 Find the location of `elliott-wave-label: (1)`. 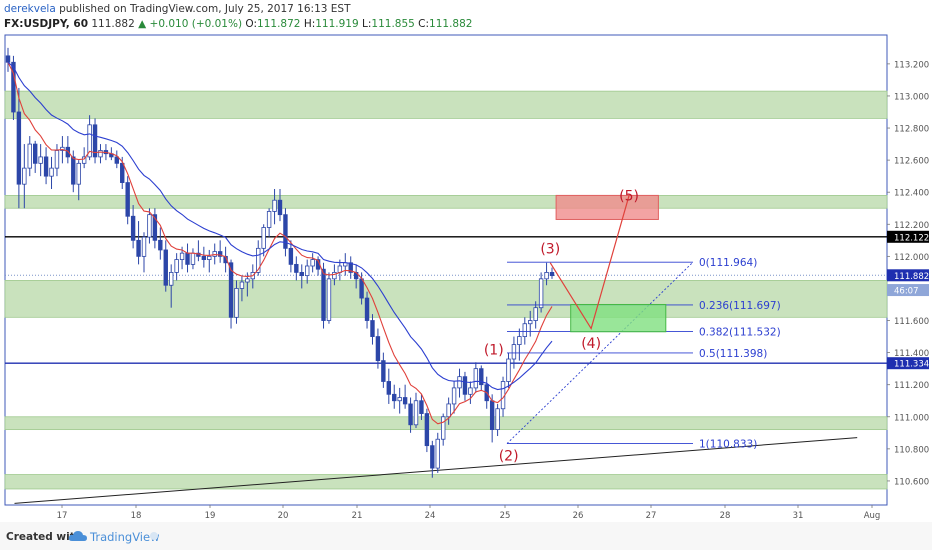

elliott-wave-label: (1) is located at coordinates (494, 350).